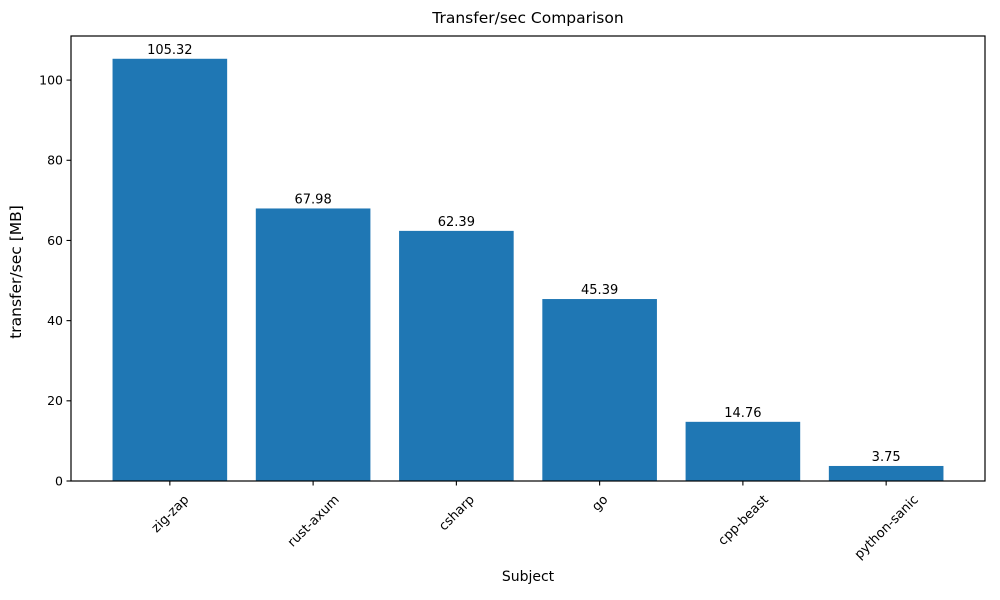  I want to click on bar-value-label: 45.39, so click(599, 290).